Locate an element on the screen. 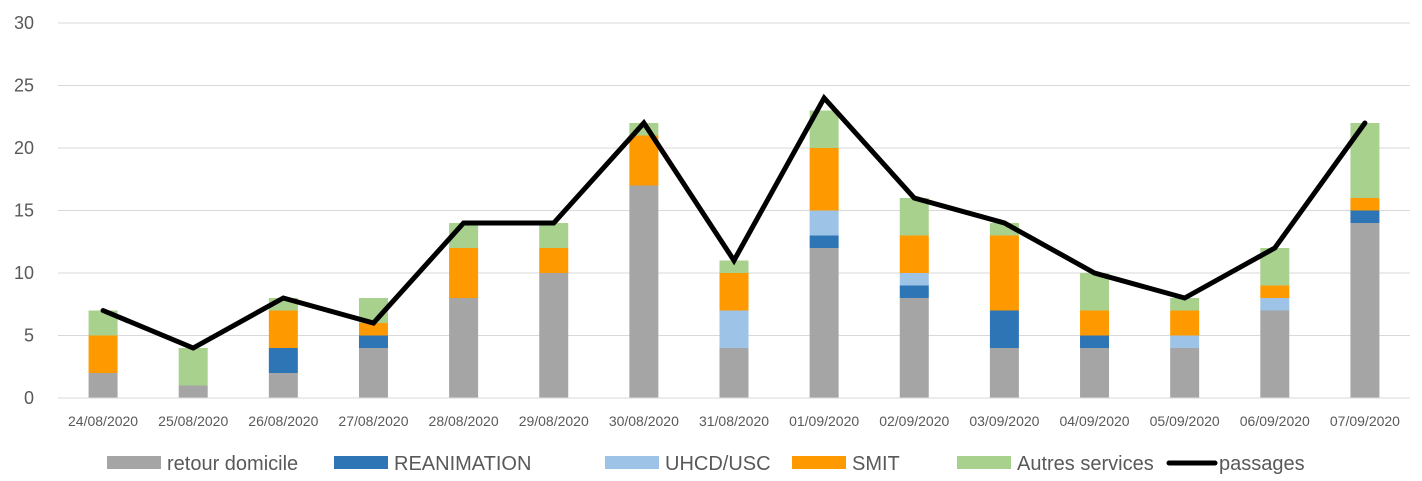 This screenshot has height=481, width=1422. legend-item: SMIT is located at coordinates (846, 464).